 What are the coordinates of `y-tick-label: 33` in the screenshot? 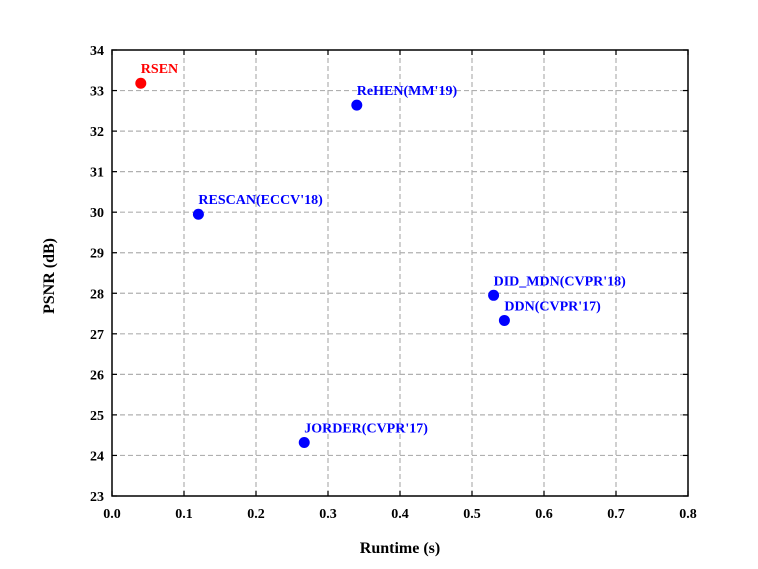 It's located at (97, 92).